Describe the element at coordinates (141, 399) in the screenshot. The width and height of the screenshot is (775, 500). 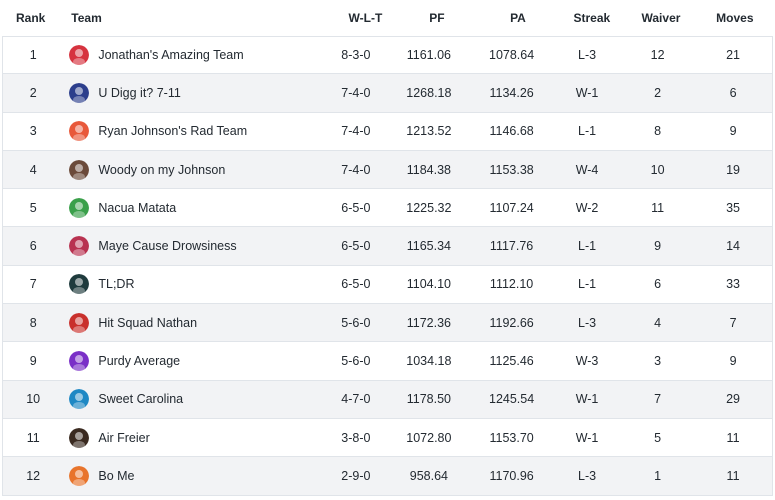
I see `team-name-link: Sweet Carolina` at that location.